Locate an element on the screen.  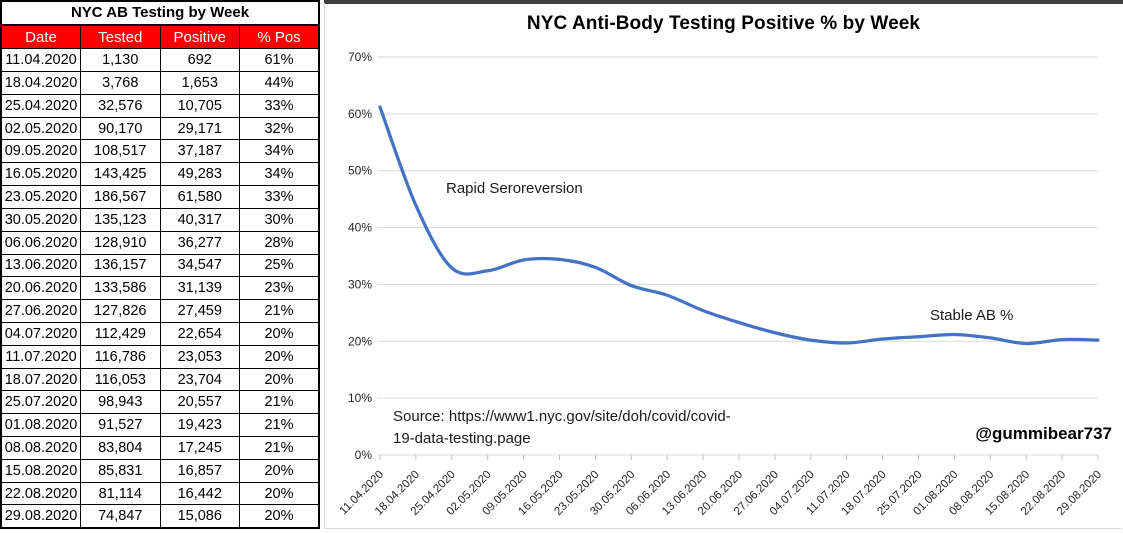
table-title-row: NYC AB Testing by Week is located at coordinates (160, 13).